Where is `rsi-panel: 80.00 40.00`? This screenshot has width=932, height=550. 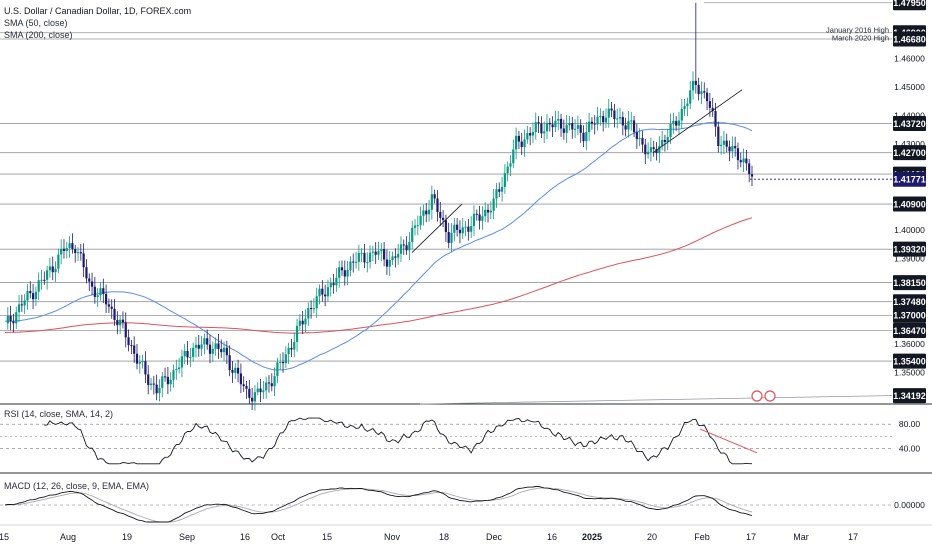
rsi-panel: 80.00 40.00 is located at coordinates (460, 441).